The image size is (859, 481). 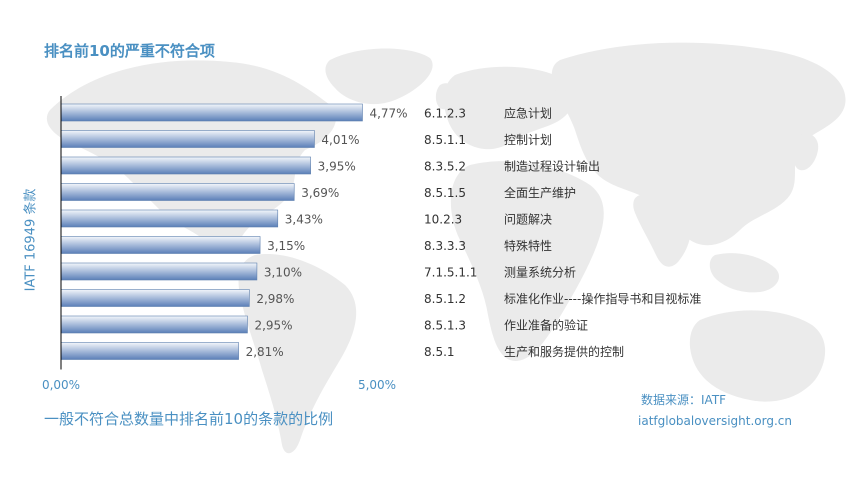 I want to click on value-label-1: 4,77%, so click(x=388, y=114).